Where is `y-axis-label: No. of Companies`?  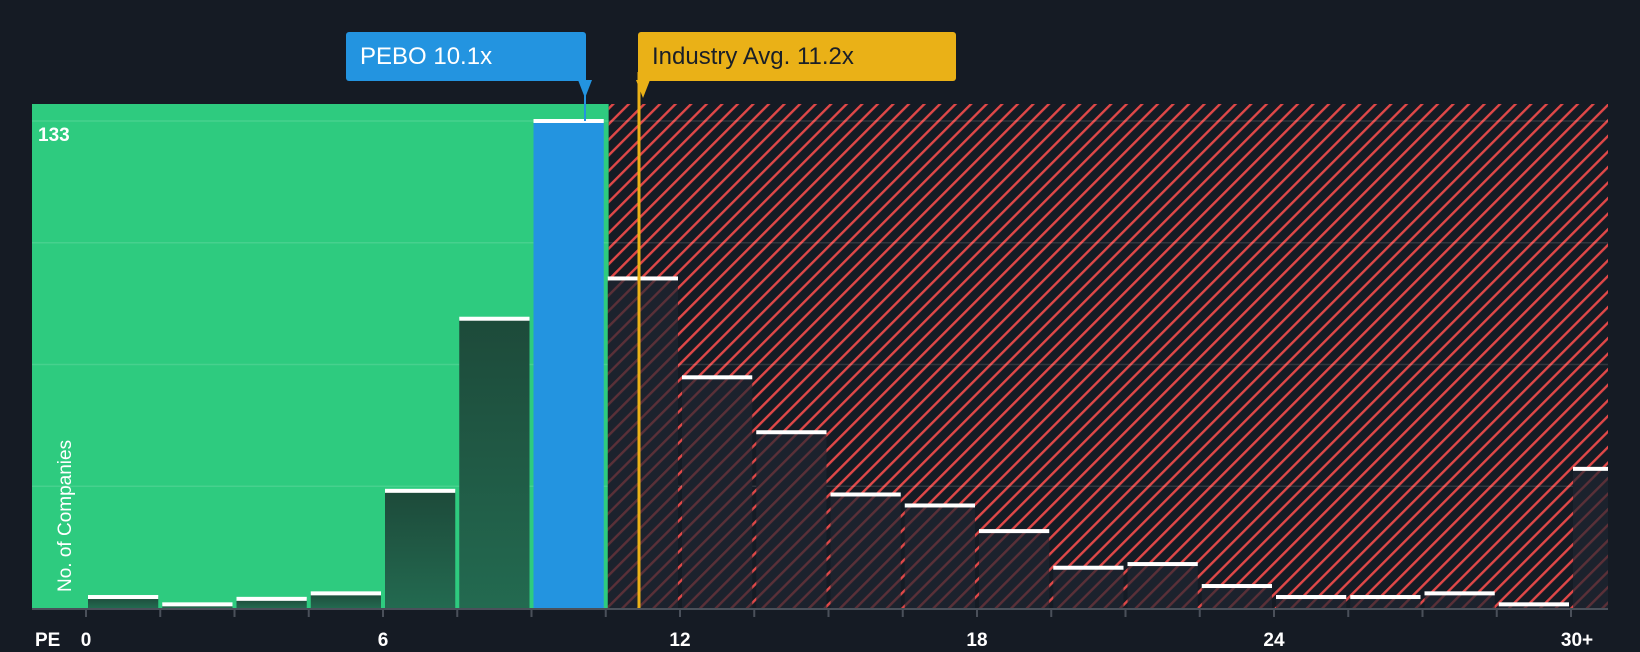 y-axis-label: No. of Companies is located at coordinates (65, 515).